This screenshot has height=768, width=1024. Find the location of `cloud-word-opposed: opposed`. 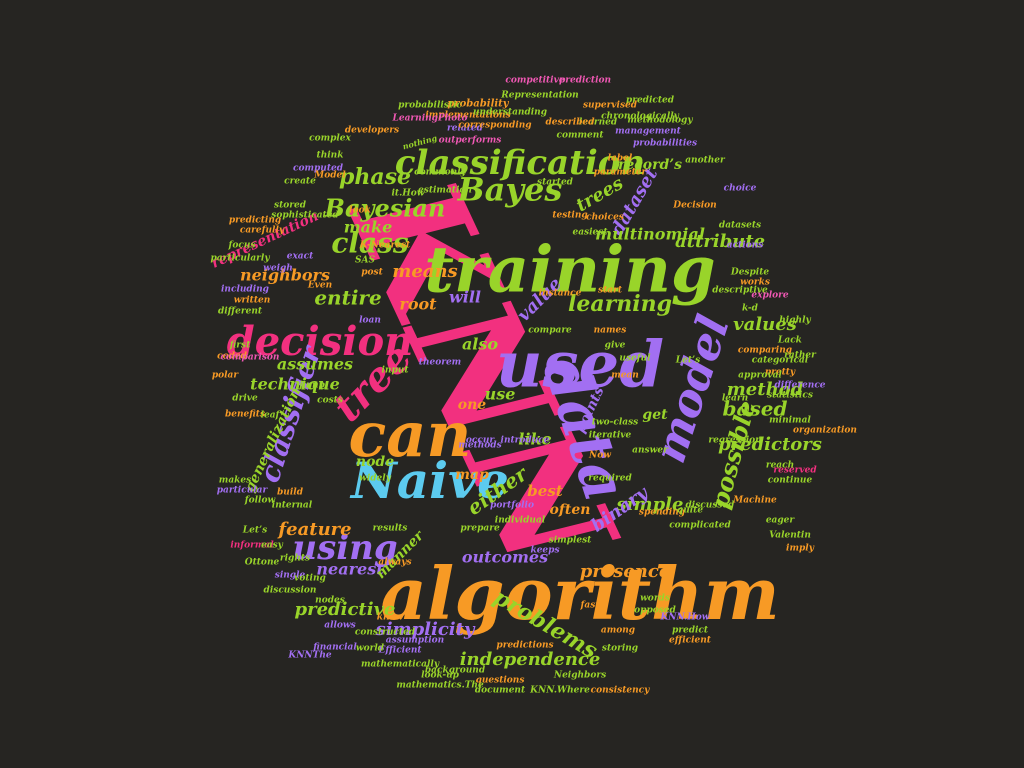

cloud-word-opposed: opposed is located at coordinates (655, 611).